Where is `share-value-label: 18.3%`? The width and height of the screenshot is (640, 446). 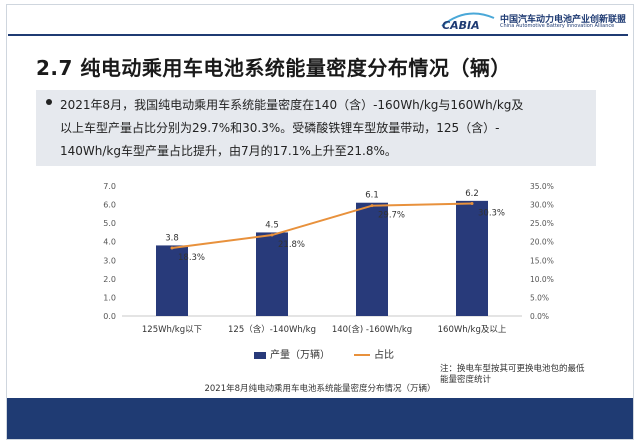
share-value-label: 18.3% is located at coordinates (191, 258).